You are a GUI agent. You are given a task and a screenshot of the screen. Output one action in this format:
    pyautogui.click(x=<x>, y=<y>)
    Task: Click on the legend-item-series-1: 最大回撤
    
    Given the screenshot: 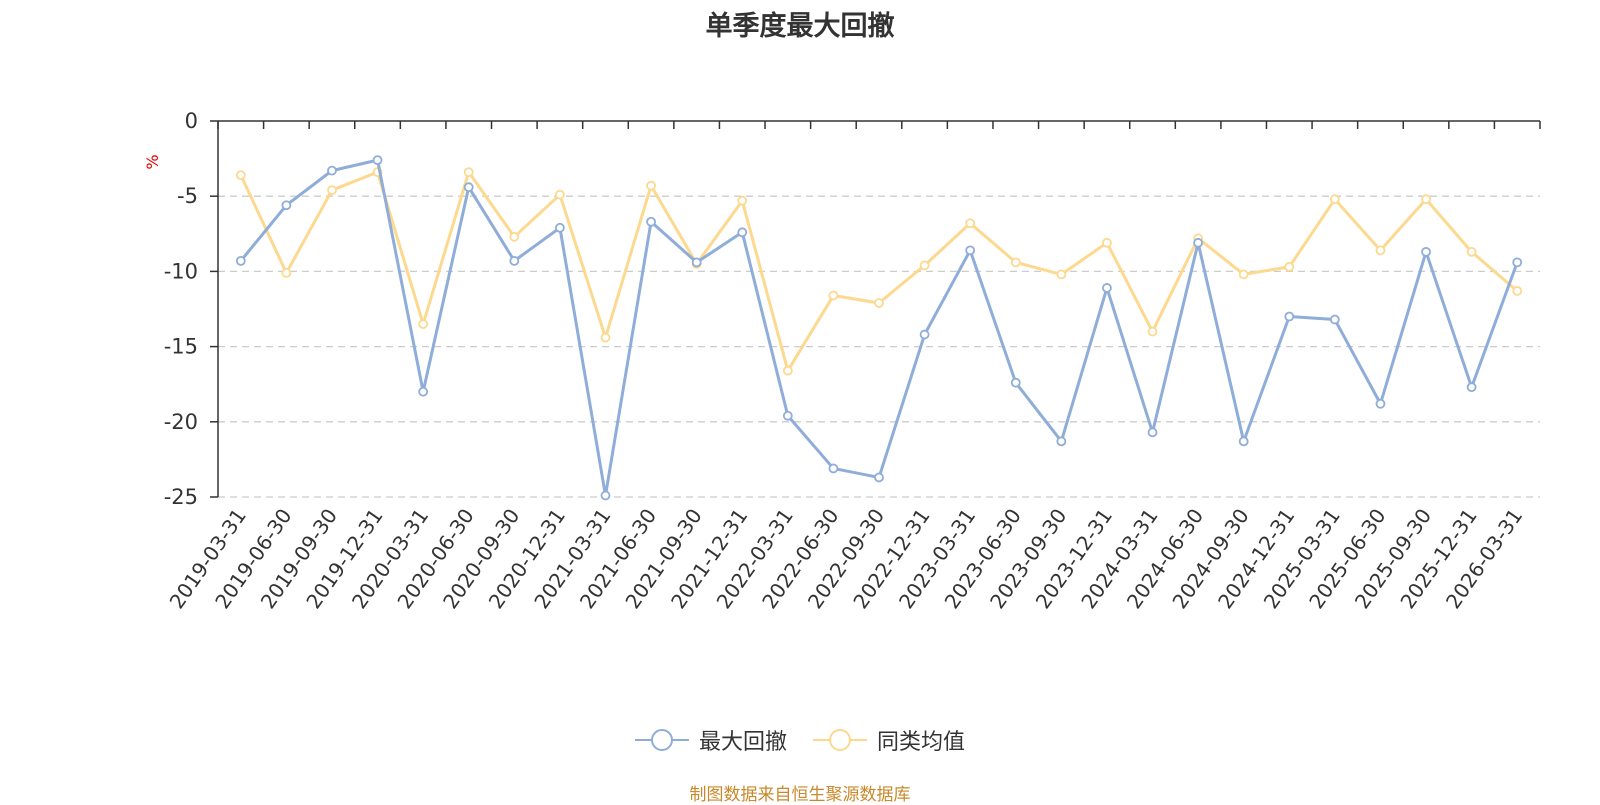 What is the action you would take?
    pyautogui.click(x=710, y=740)
    